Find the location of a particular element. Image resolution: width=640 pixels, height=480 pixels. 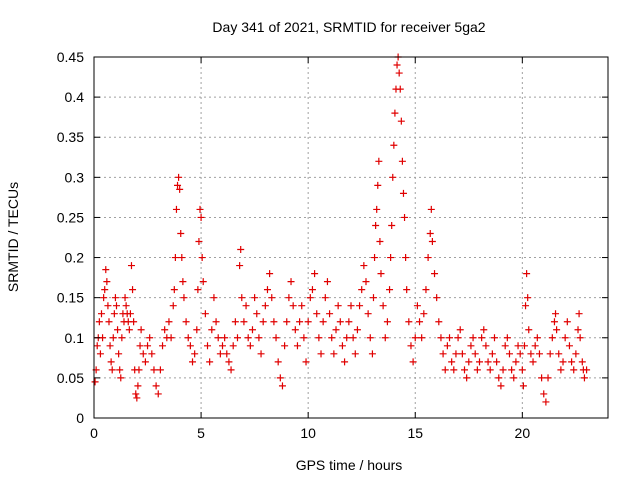

y-tick-label: 0.35 is located at coordinates (70, 137).